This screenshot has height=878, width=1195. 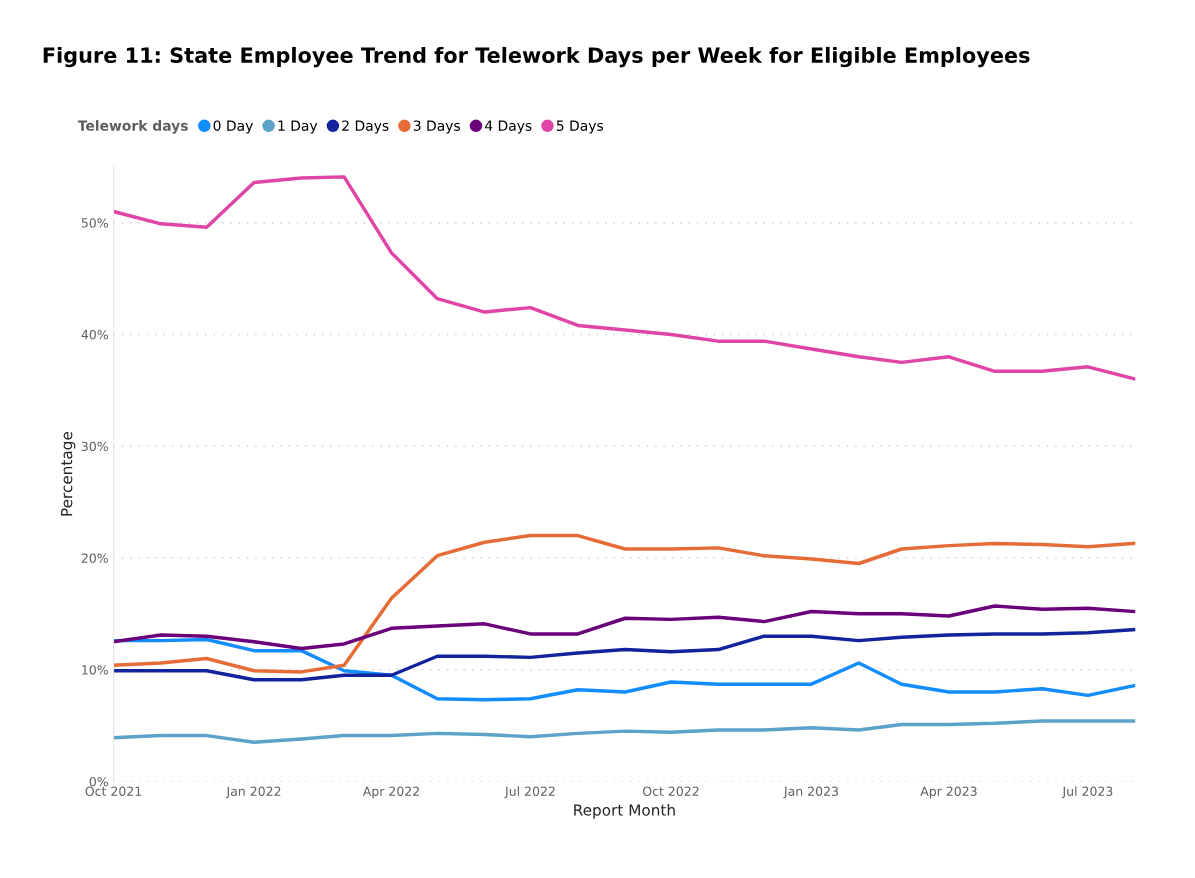 What do you see at coordinates (113, 791) in the screenshot?
I see `x-tick-label: Oct 2021` at bounding box center [113, 791].